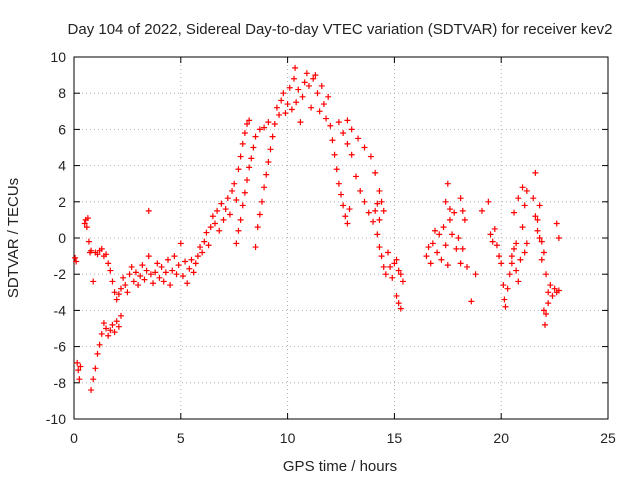  What do you see at coordinates (62, 93) in the screenshot?
I see `y-tick-label: 8` at bounding box center [62, 93].